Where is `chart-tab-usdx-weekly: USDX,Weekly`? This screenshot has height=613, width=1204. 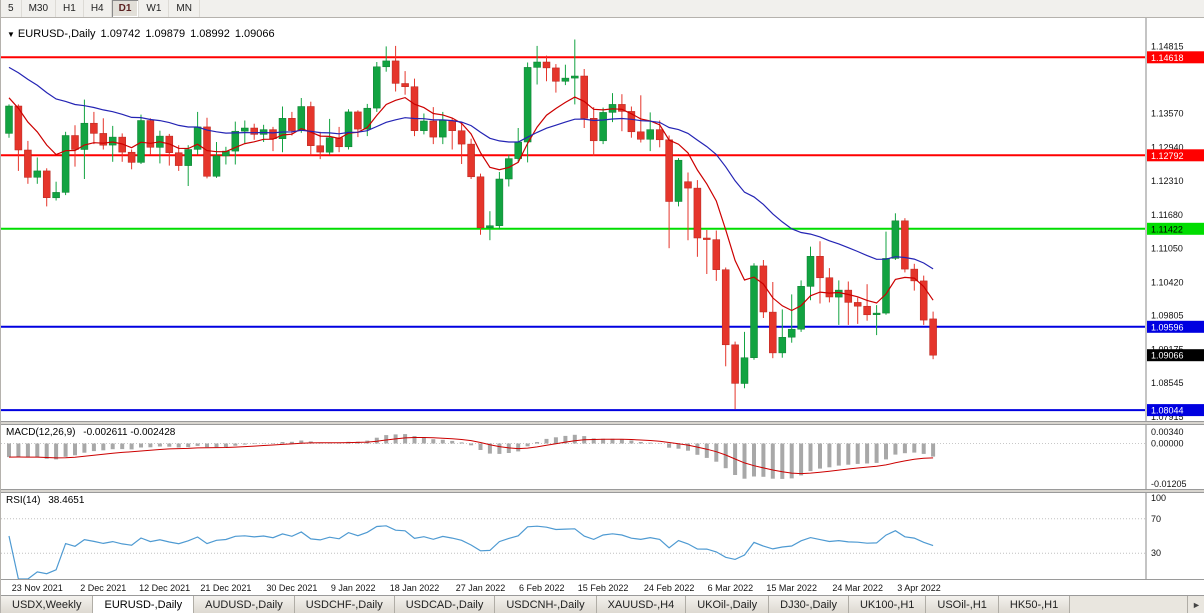 chart-tab-usdx-weekly: USDX,Weekly is located at coordinates (47, 604).